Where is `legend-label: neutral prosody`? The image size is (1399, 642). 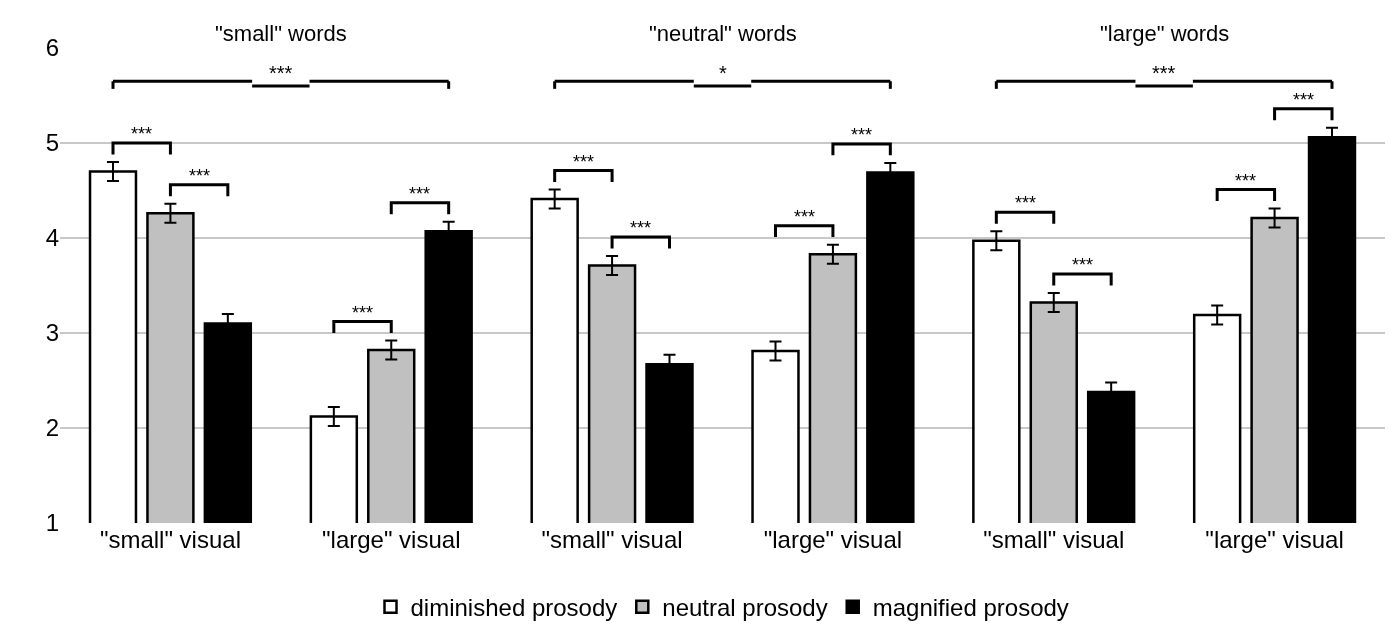 legend-label: neutral prosody is located at coordinates (745, 608).